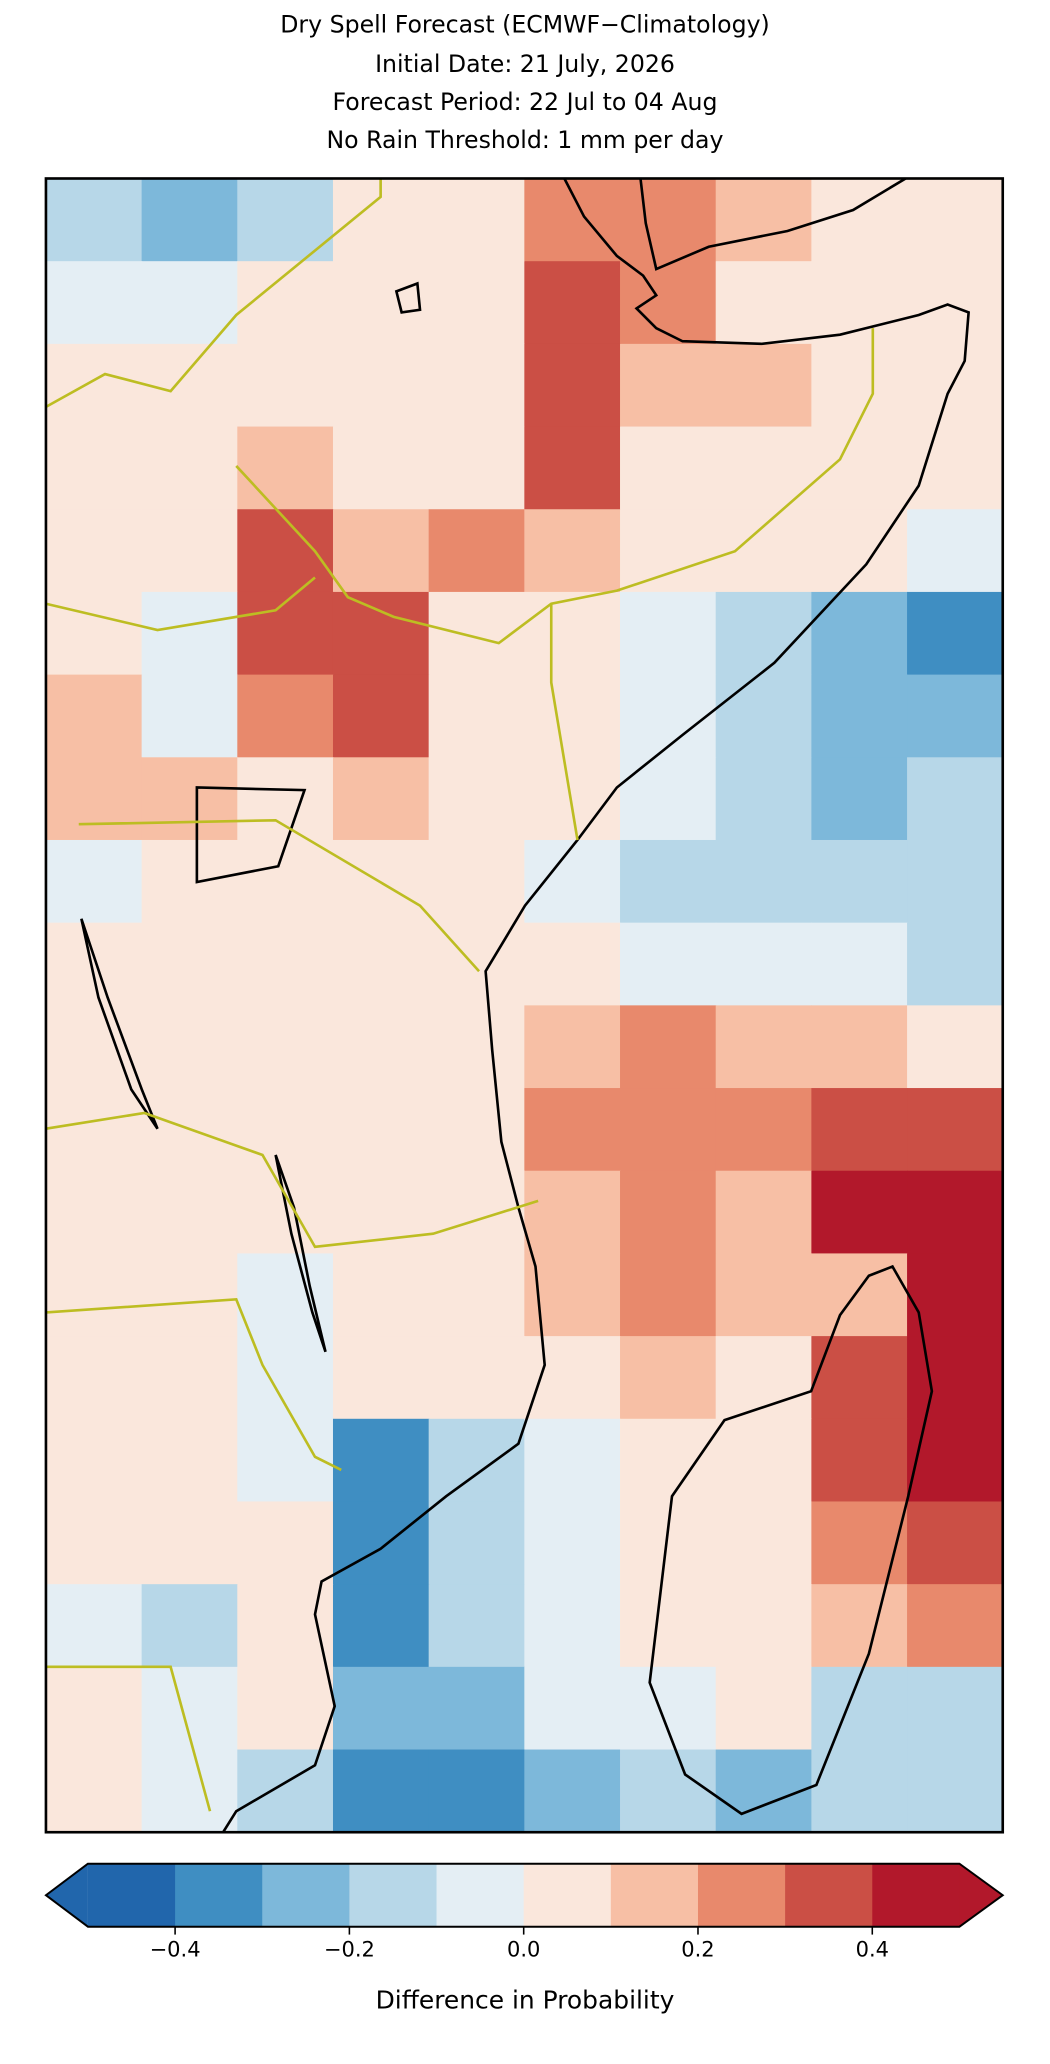 The width and height of the screenshot is (1050, 2064). I want to click on colorbar-tick-label: 0.4, so click(872, 1949).